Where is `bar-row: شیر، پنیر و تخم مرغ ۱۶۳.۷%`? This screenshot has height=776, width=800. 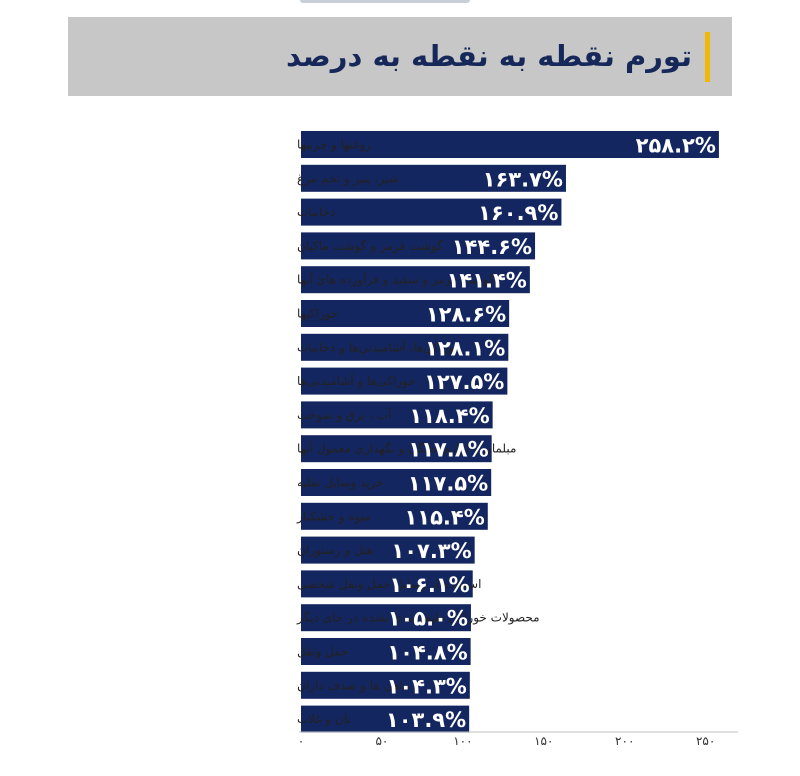 bar-row: شیر، پنیر و تخم مرغ ۱۶۳.۷% is located at coordinates (431, 178).